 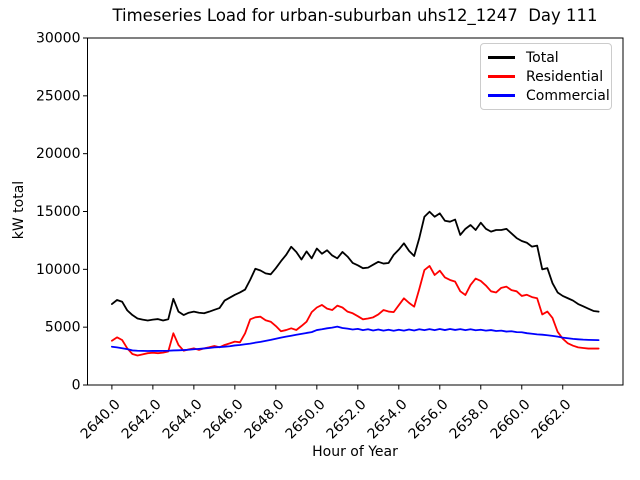 I want to click on y-axis-label: kW total, so click(x=19, y=210).